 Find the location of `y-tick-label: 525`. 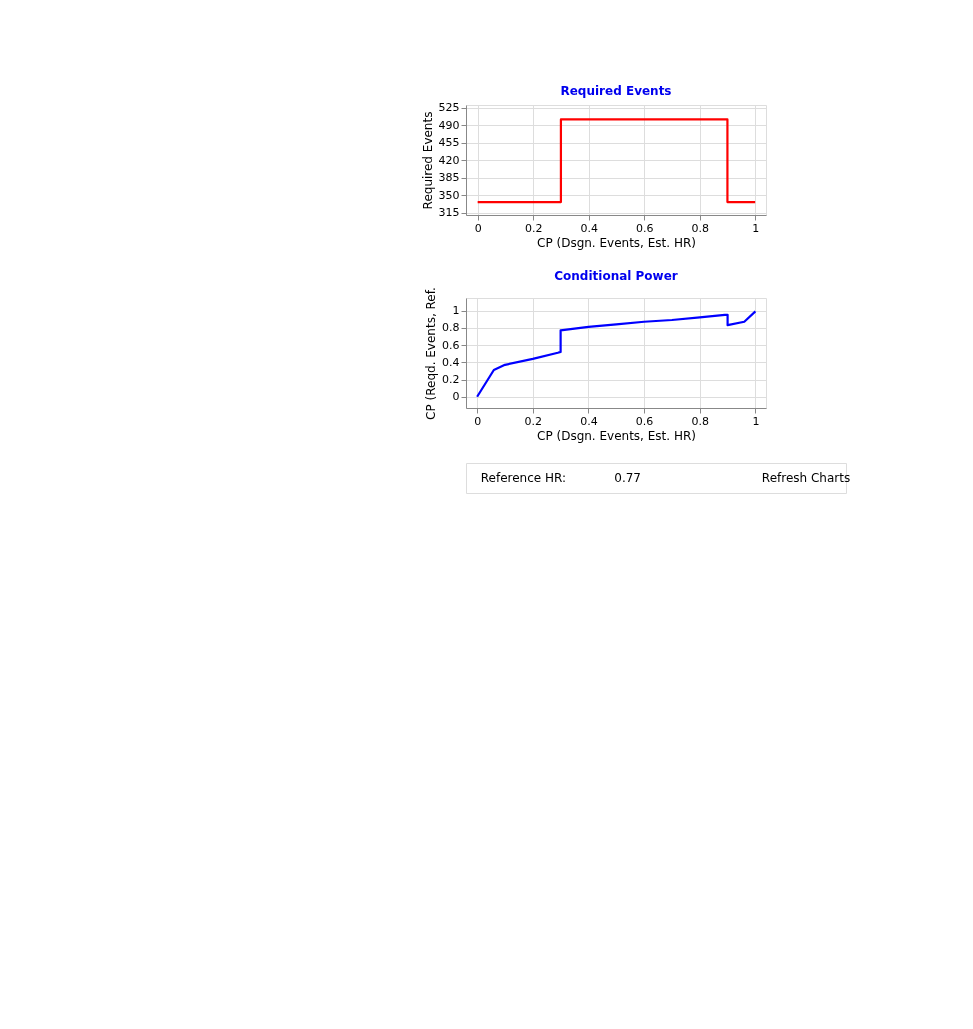

y-tick-label: 525 is located at coordinates (449, 108).